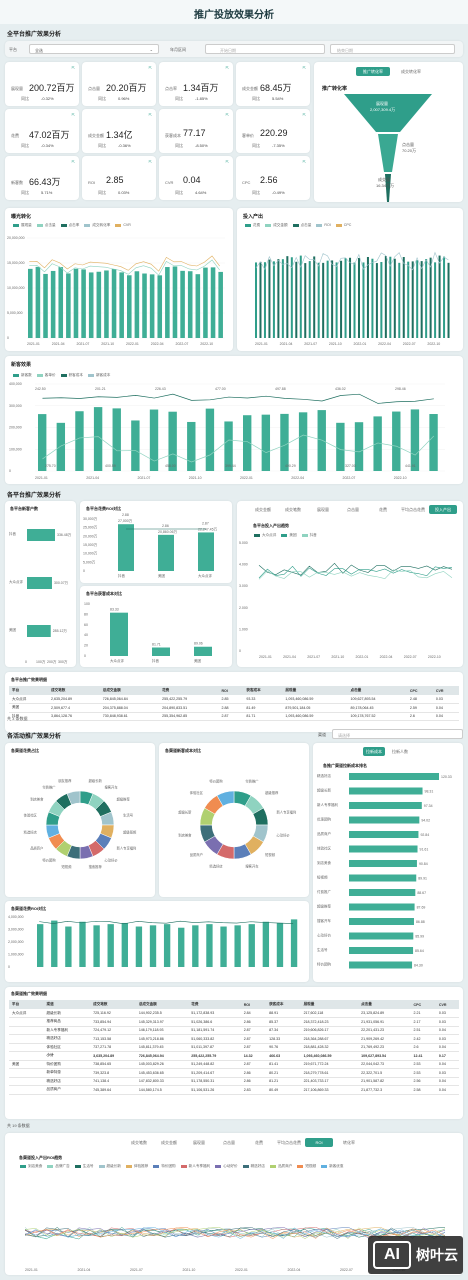 The image size is (468, 1280). Describe the element at coordinates (39, 50) in the screenshot. I see `platform-value: 全选` at that location.